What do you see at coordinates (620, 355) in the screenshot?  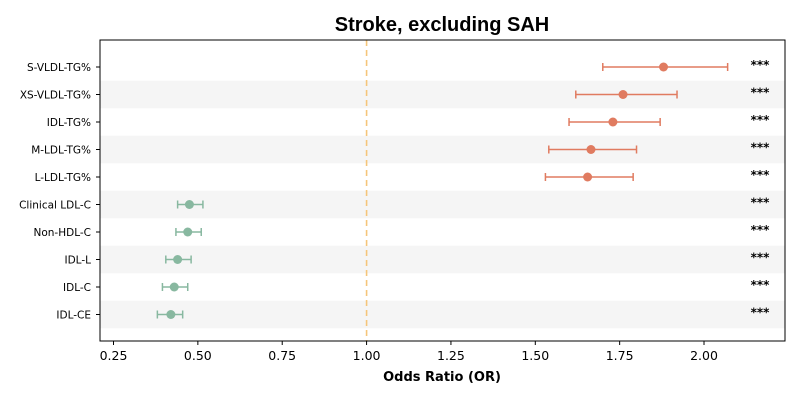 I see `x-tick-label: 1.75` at bounding box center [620, 355].